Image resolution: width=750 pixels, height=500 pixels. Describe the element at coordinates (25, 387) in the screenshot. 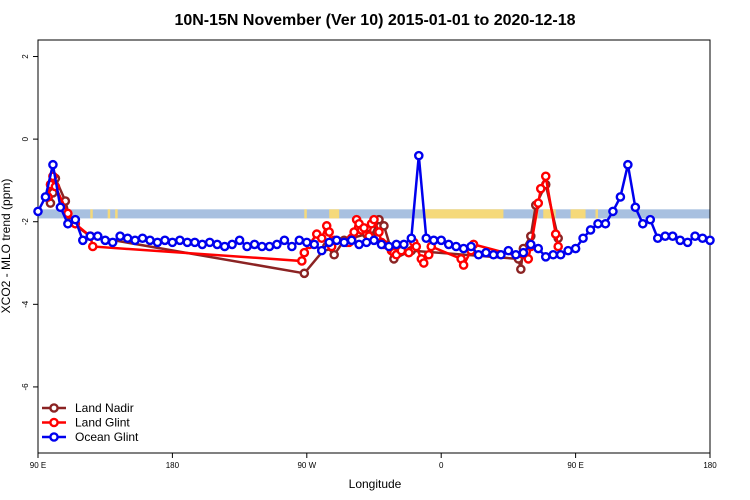

I see `y-tick-label: -6` at that location.